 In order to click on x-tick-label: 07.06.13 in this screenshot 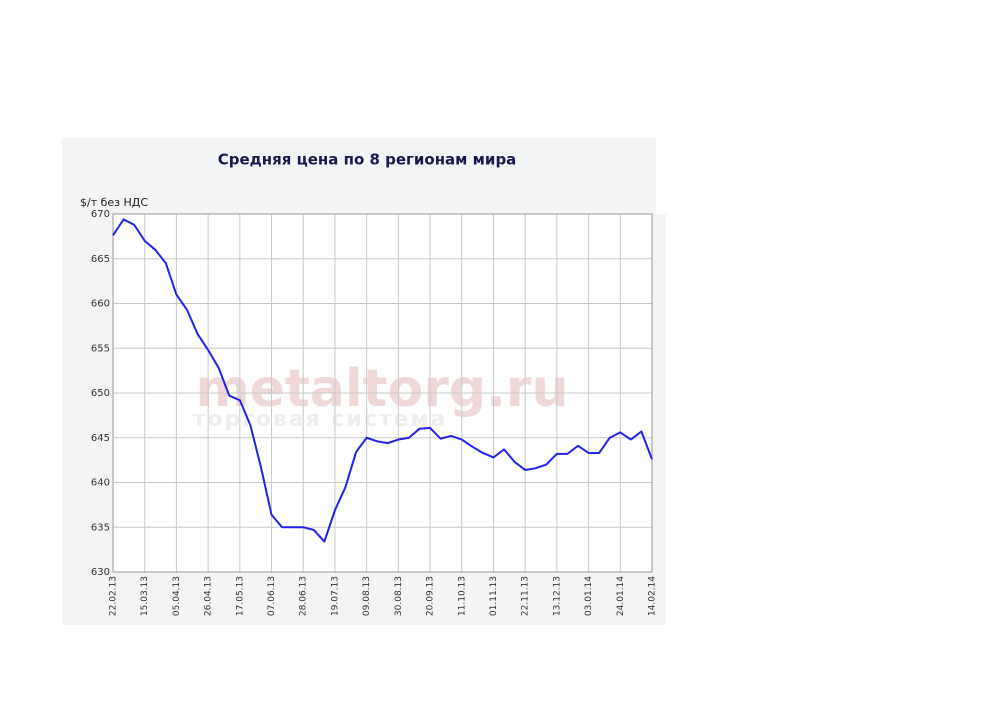, I will do `click(272, 596)`.